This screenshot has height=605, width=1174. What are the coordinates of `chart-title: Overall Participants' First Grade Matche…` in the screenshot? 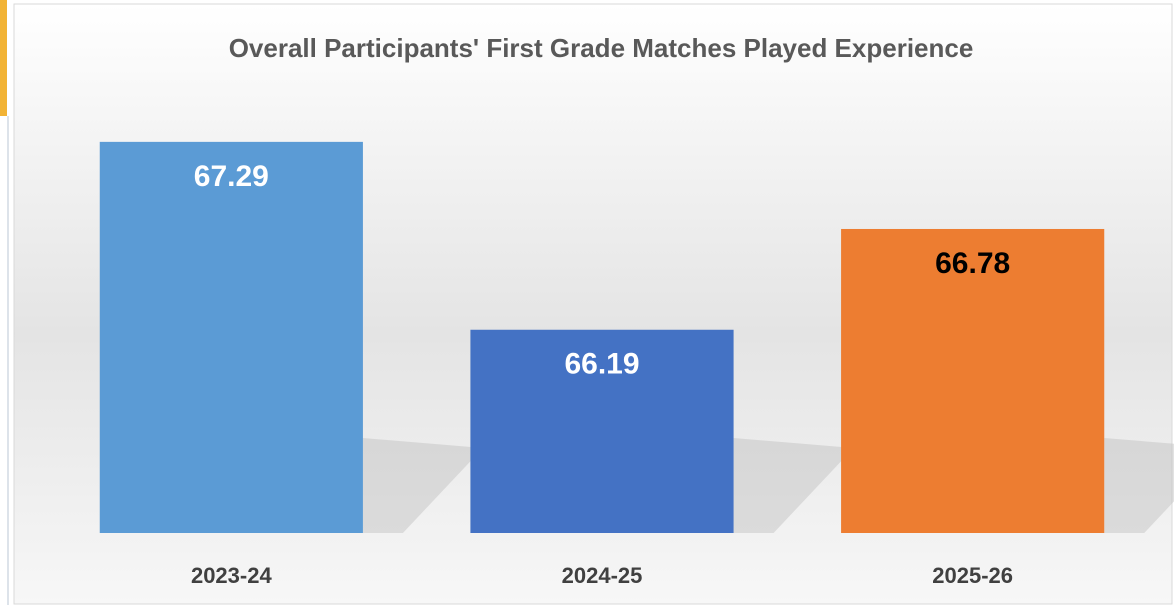 It's located at (601, 48).